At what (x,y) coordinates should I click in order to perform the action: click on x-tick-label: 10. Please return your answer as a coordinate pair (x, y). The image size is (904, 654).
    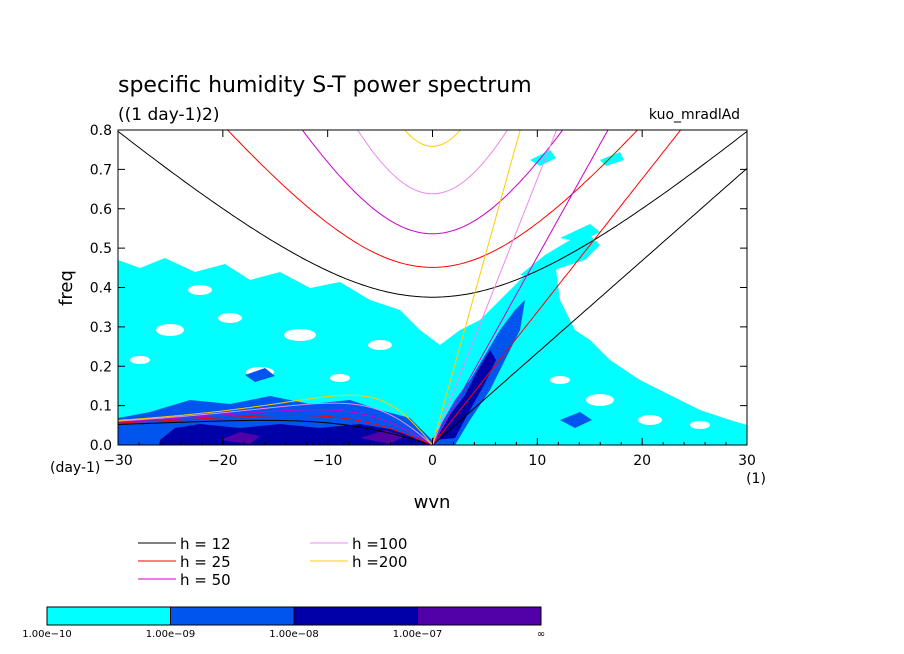
    Looking at the image, I should click on (537, 461).